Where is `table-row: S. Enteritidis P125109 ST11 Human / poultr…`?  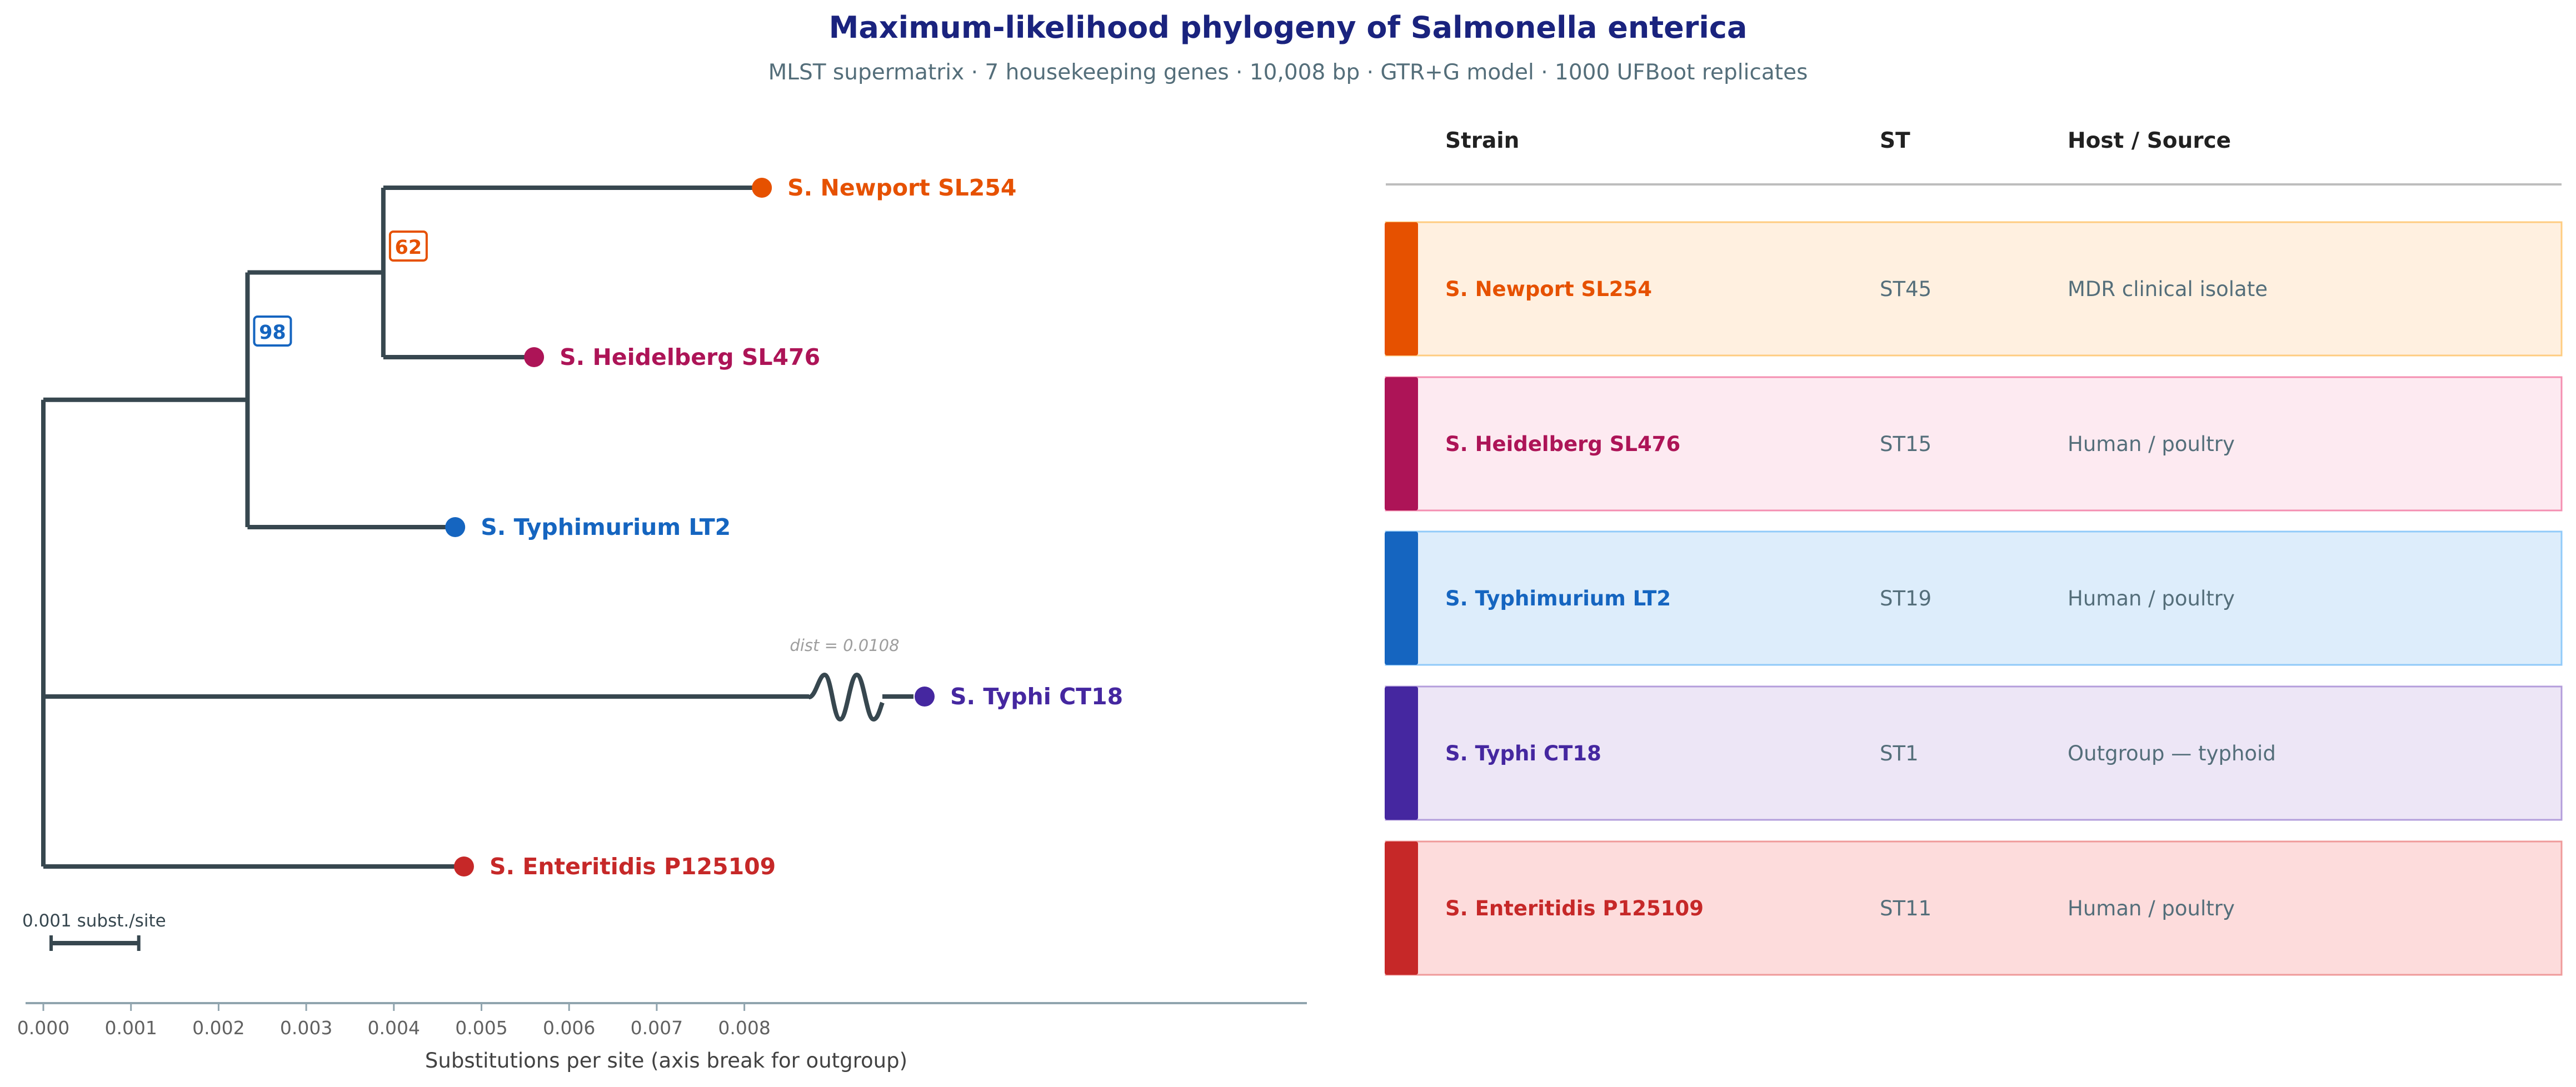 table-row: S. Enteritidis P125109 ST11 Human / poultr… is located at coordinates (1974, 908).